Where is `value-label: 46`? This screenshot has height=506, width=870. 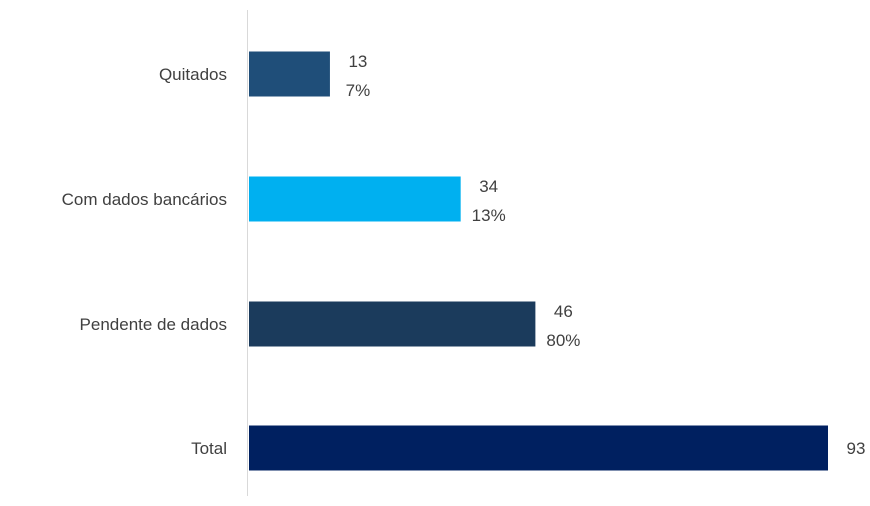
value-label: 46 is located at coordinates (563, 311).